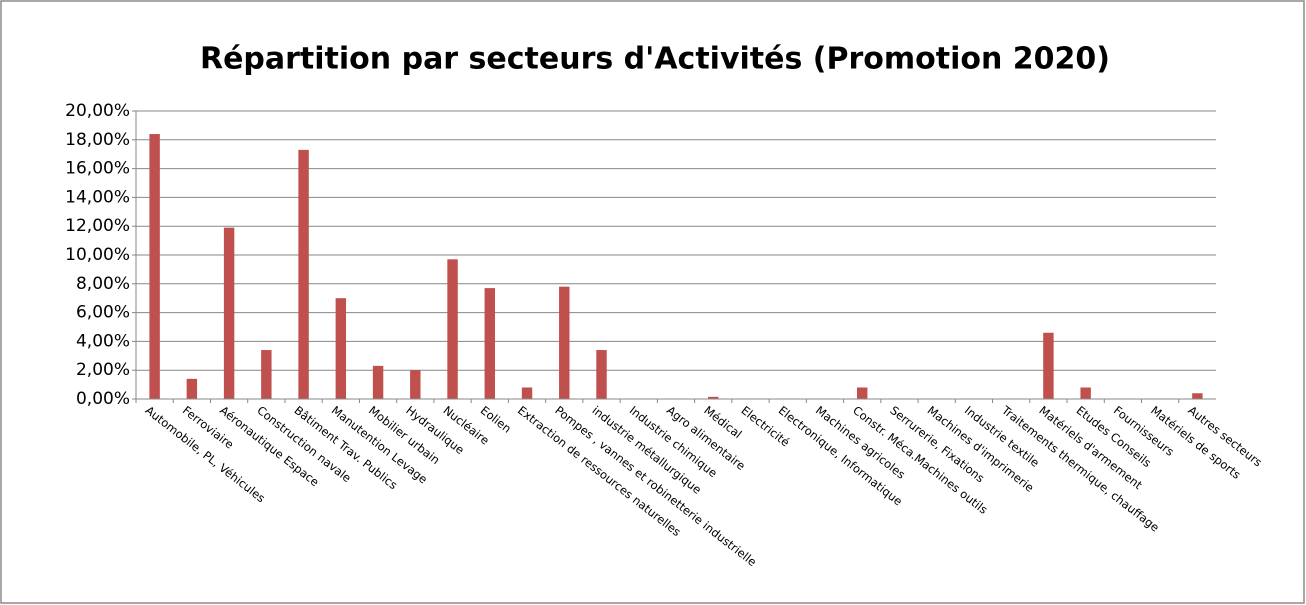 This screenshot has width=1306, height=605. Describe the element at coordinates (97, 169) in the screenshot. I see `y-tick-label: 16,00%` at that location.